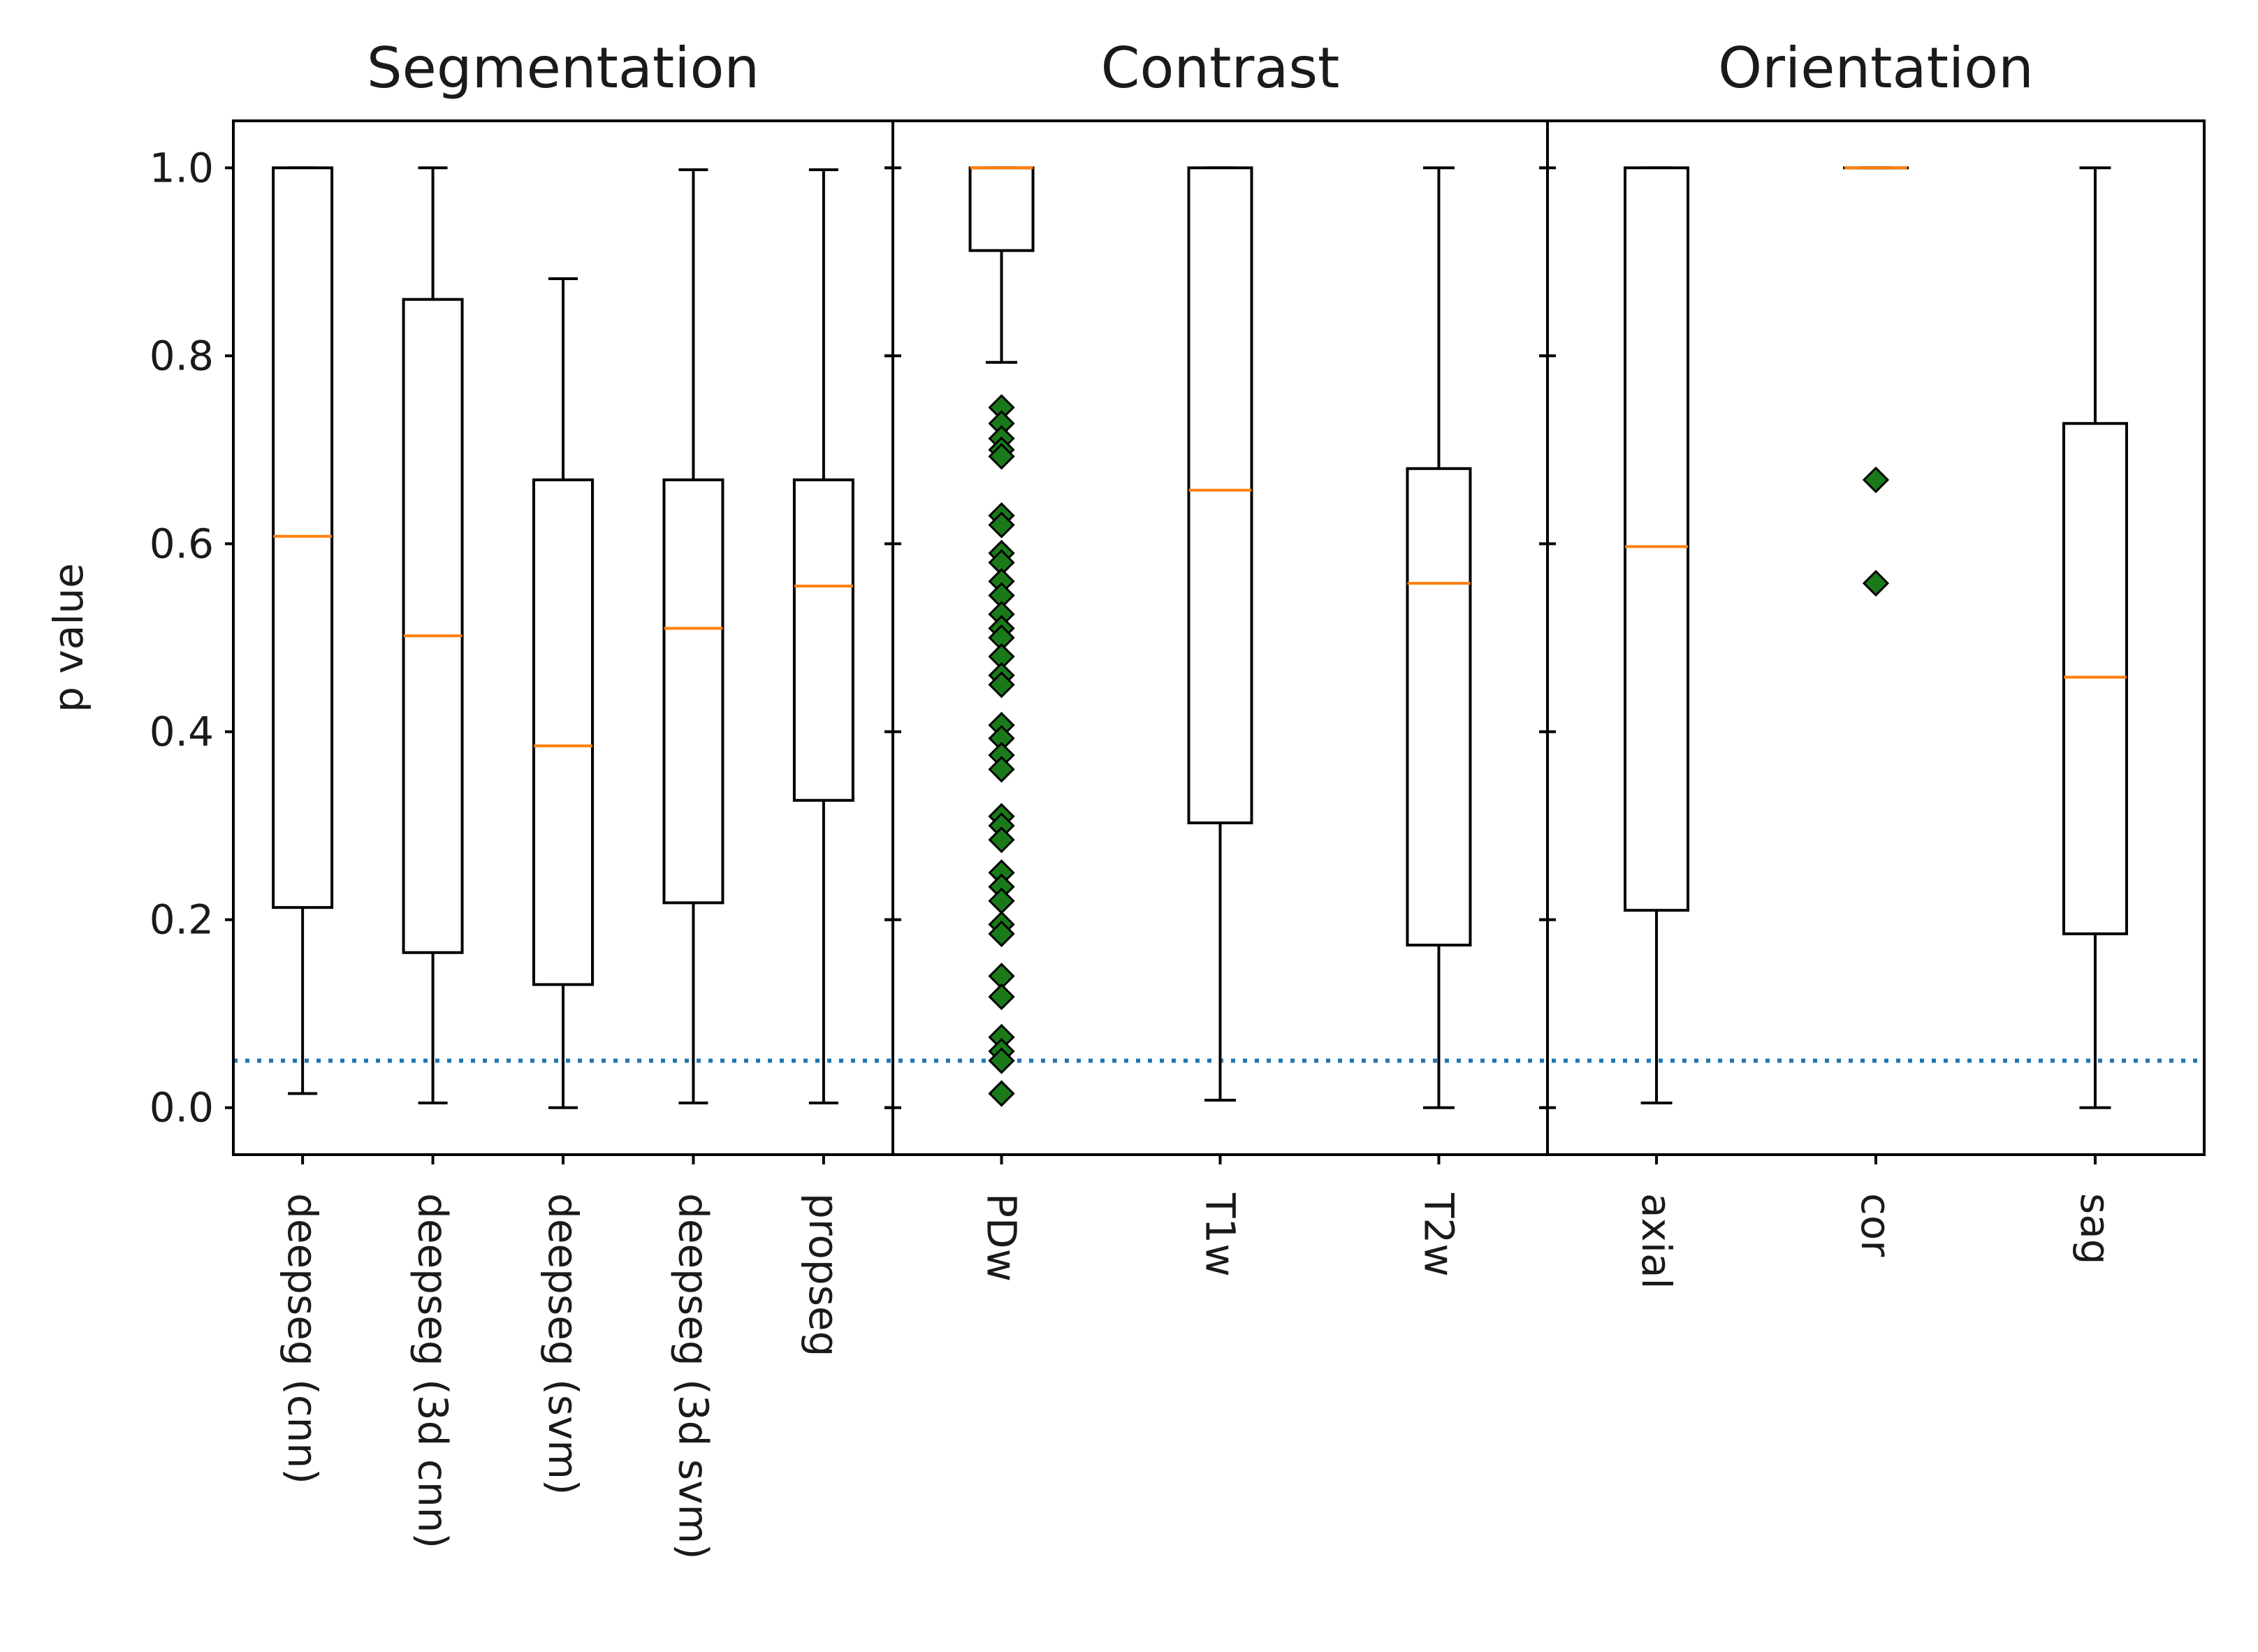  Describe the element at coordinates (68, 637) in the screenshot. I see `y-axis-label: p value` at that location.